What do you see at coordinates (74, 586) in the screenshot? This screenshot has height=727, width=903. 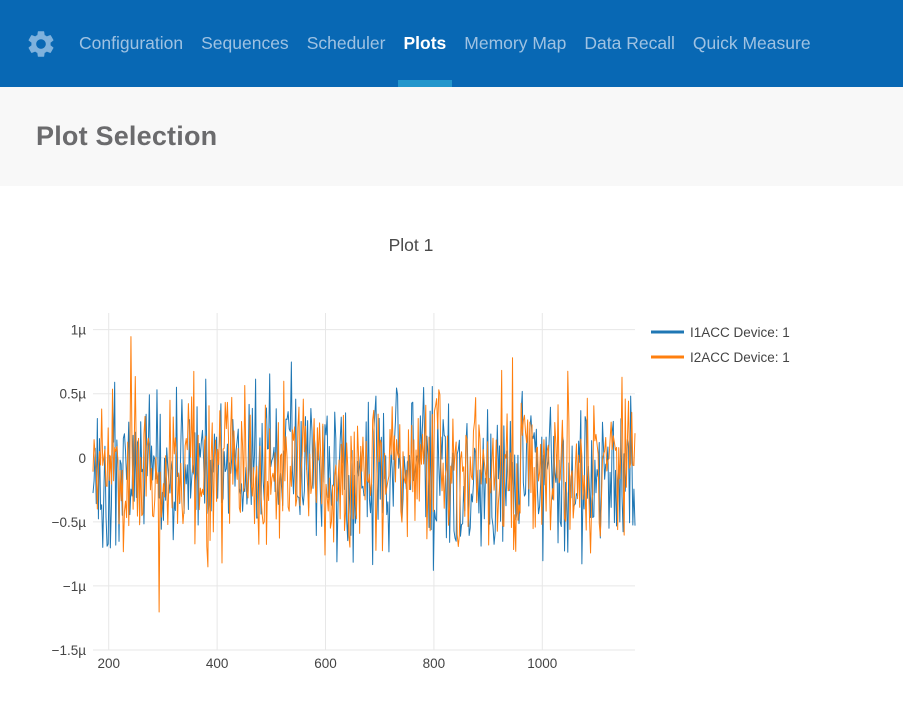 I see `y-tick-label: −1µ` at bounding box center [74, 586].